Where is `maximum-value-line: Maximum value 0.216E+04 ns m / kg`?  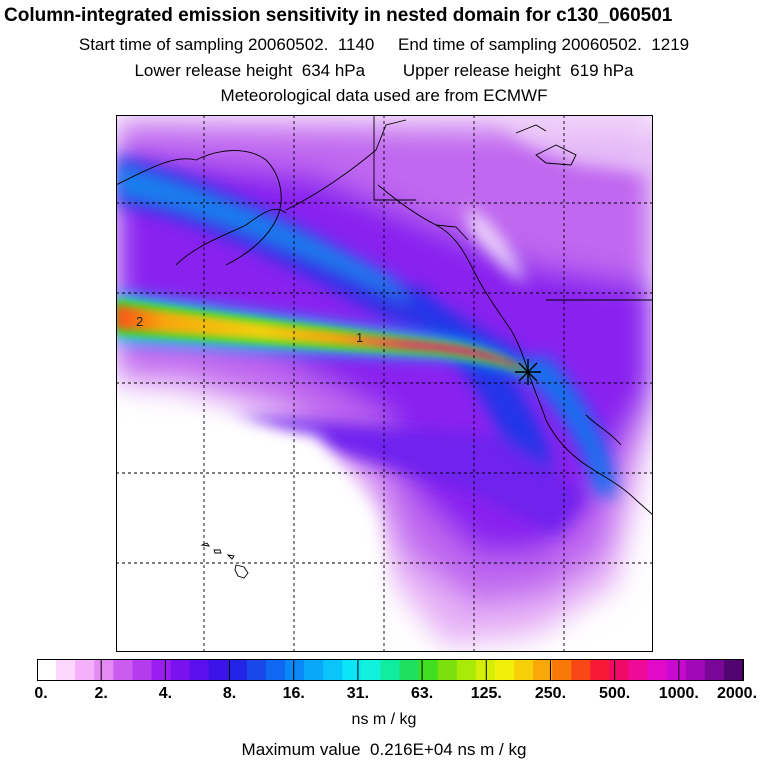 maximum-value-line: Maximum value 0.216E+04 ns m / kg is located at coordinates (384, 750).